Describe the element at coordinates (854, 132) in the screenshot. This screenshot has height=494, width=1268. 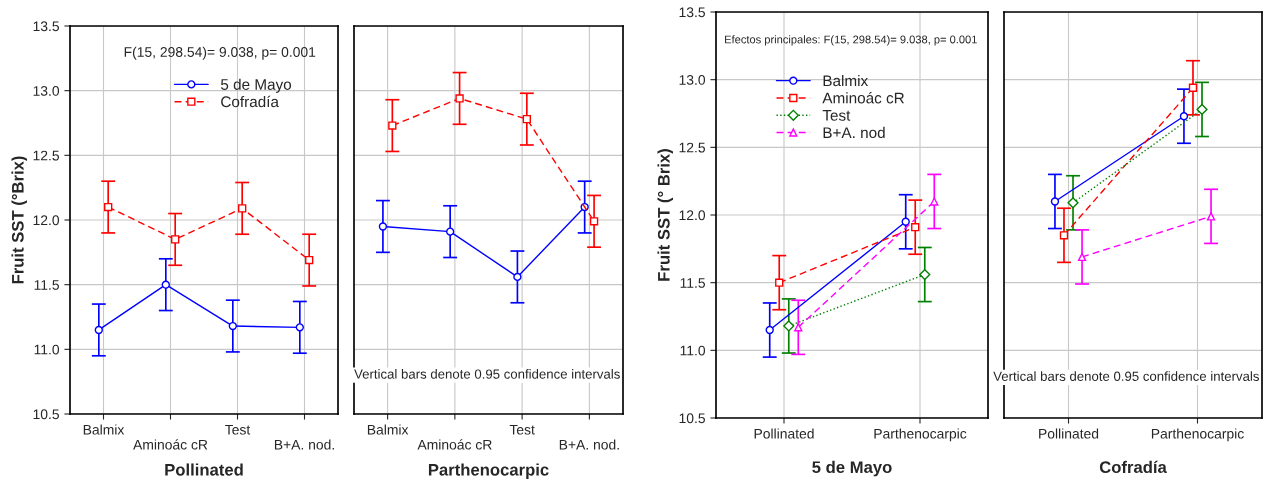
I see `legend-label: B+A. nod` at that location.